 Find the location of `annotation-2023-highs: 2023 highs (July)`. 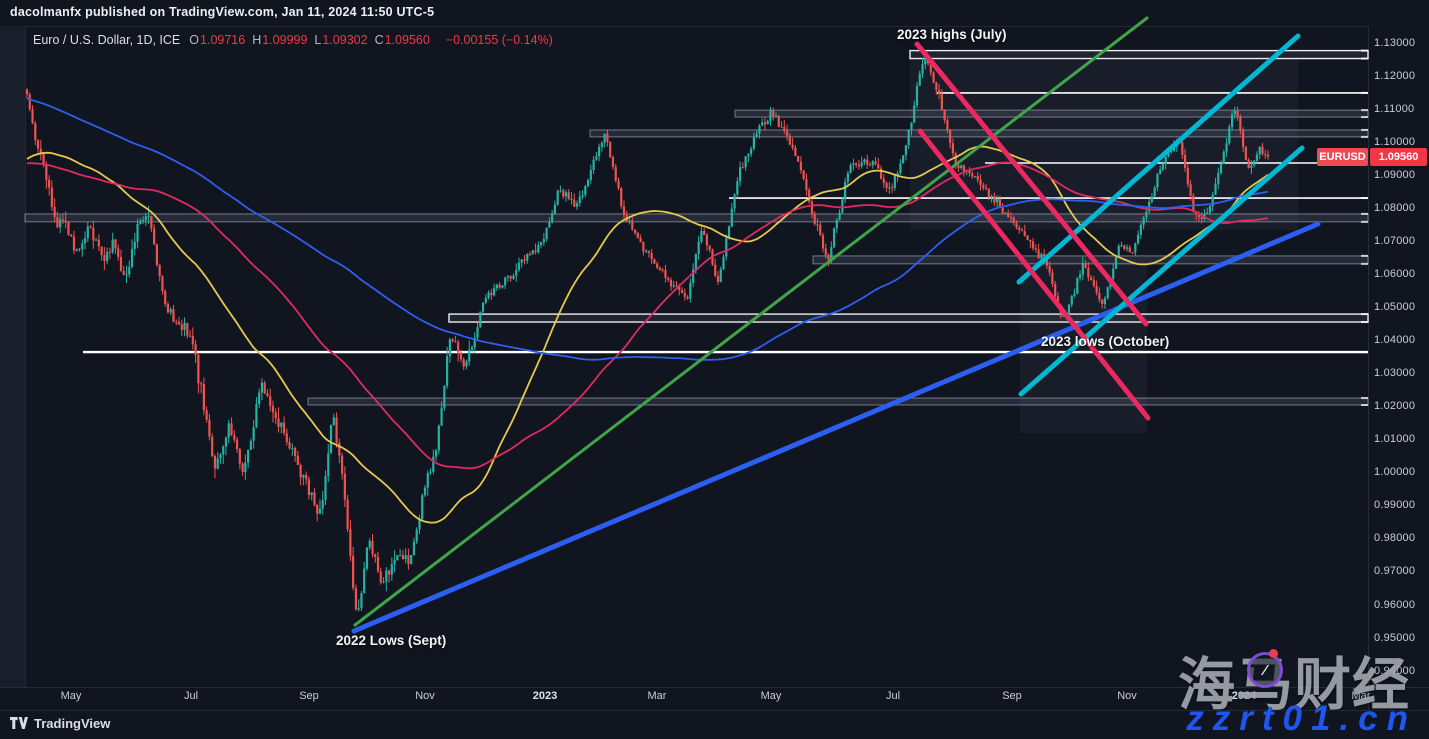

annotation-2023-highs: 2023 highs (July) is located at coordinates (952, 34).